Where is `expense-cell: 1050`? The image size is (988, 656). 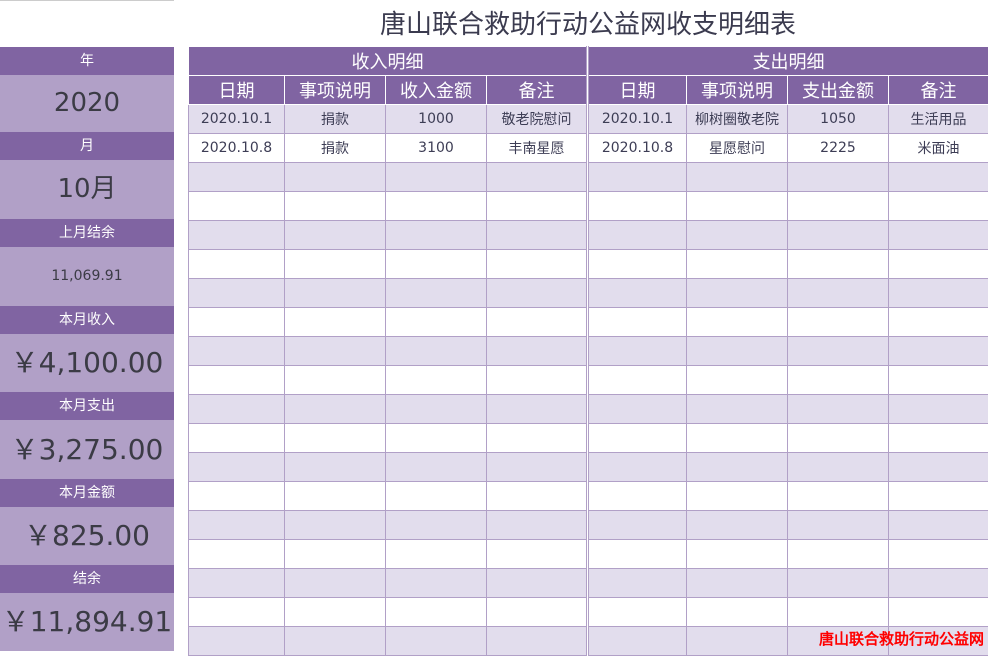 expense-cell: 1050 is located at coordinates (838, 119).